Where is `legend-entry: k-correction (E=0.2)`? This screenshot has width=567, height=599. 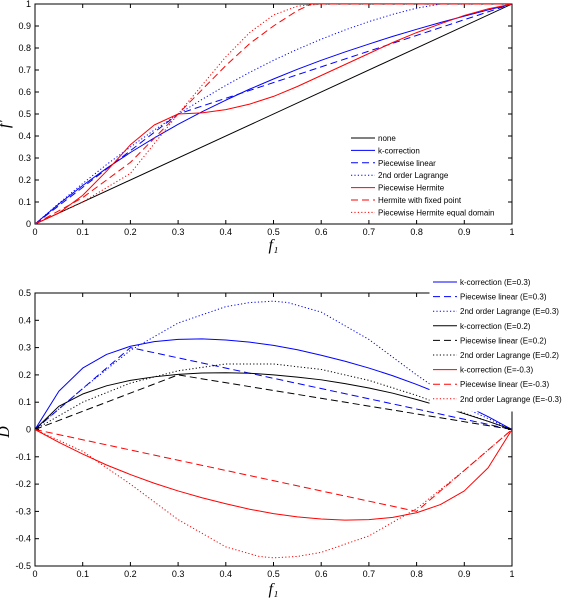 legend-entry: k-correction (E=0.2) is located at coordinates (495, 326).